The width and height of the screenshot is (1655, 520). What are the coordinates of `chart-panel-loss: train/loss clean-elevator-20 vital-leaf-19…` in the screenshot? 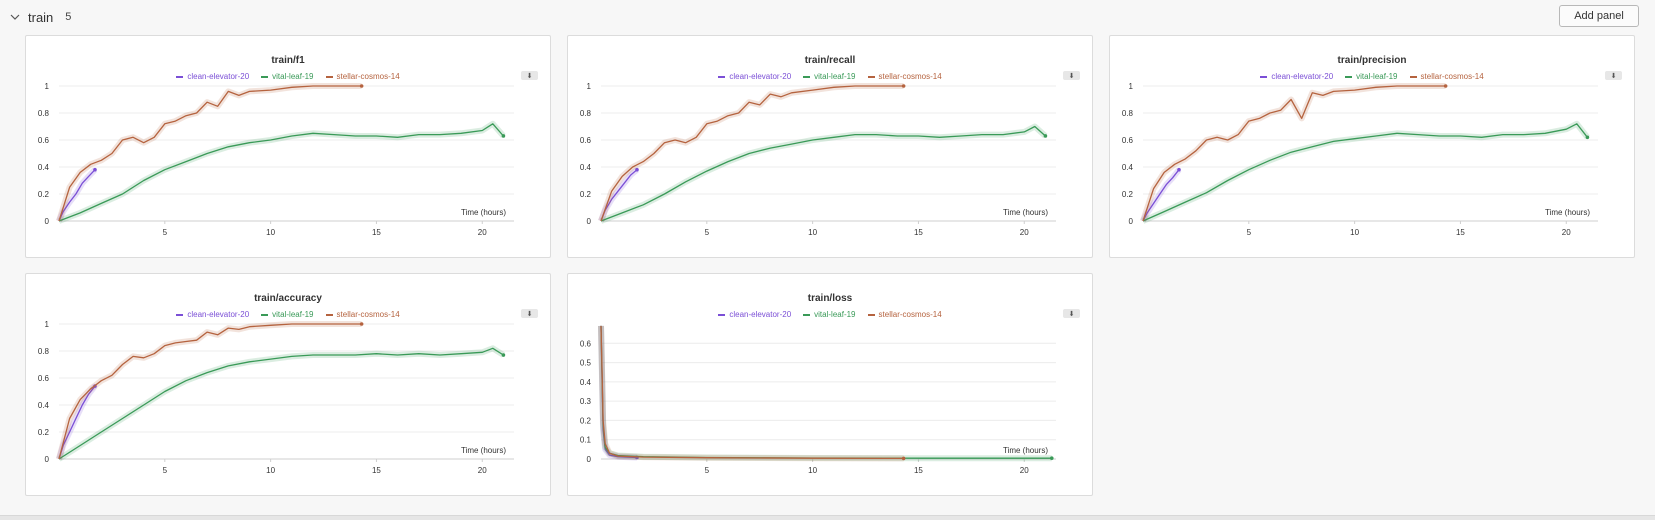 It's located at (830, 384).